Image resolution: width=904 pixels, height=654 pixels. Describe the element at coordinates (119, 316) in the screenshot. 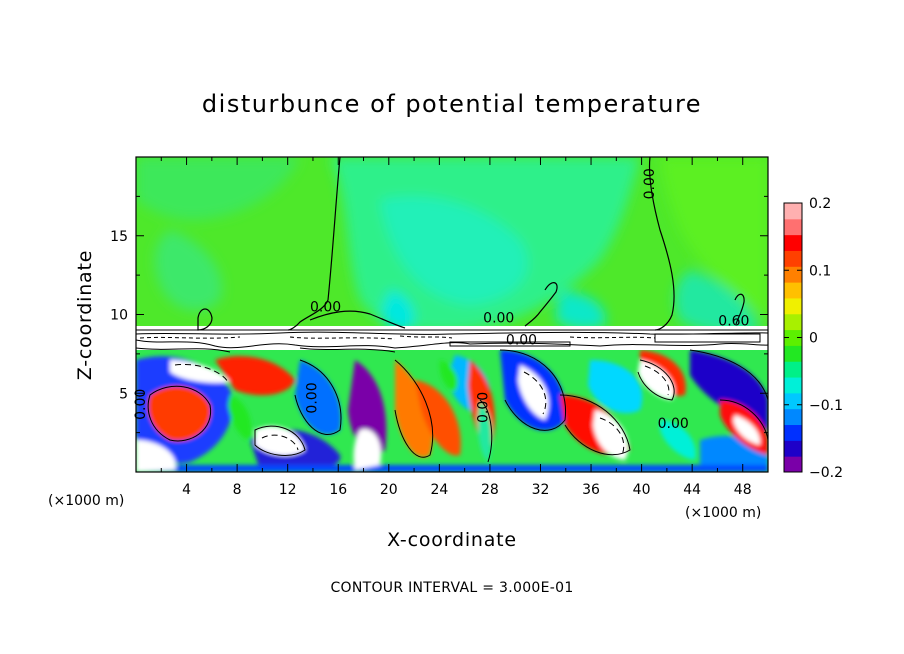

I see `y-tick-label: 10` at that location.